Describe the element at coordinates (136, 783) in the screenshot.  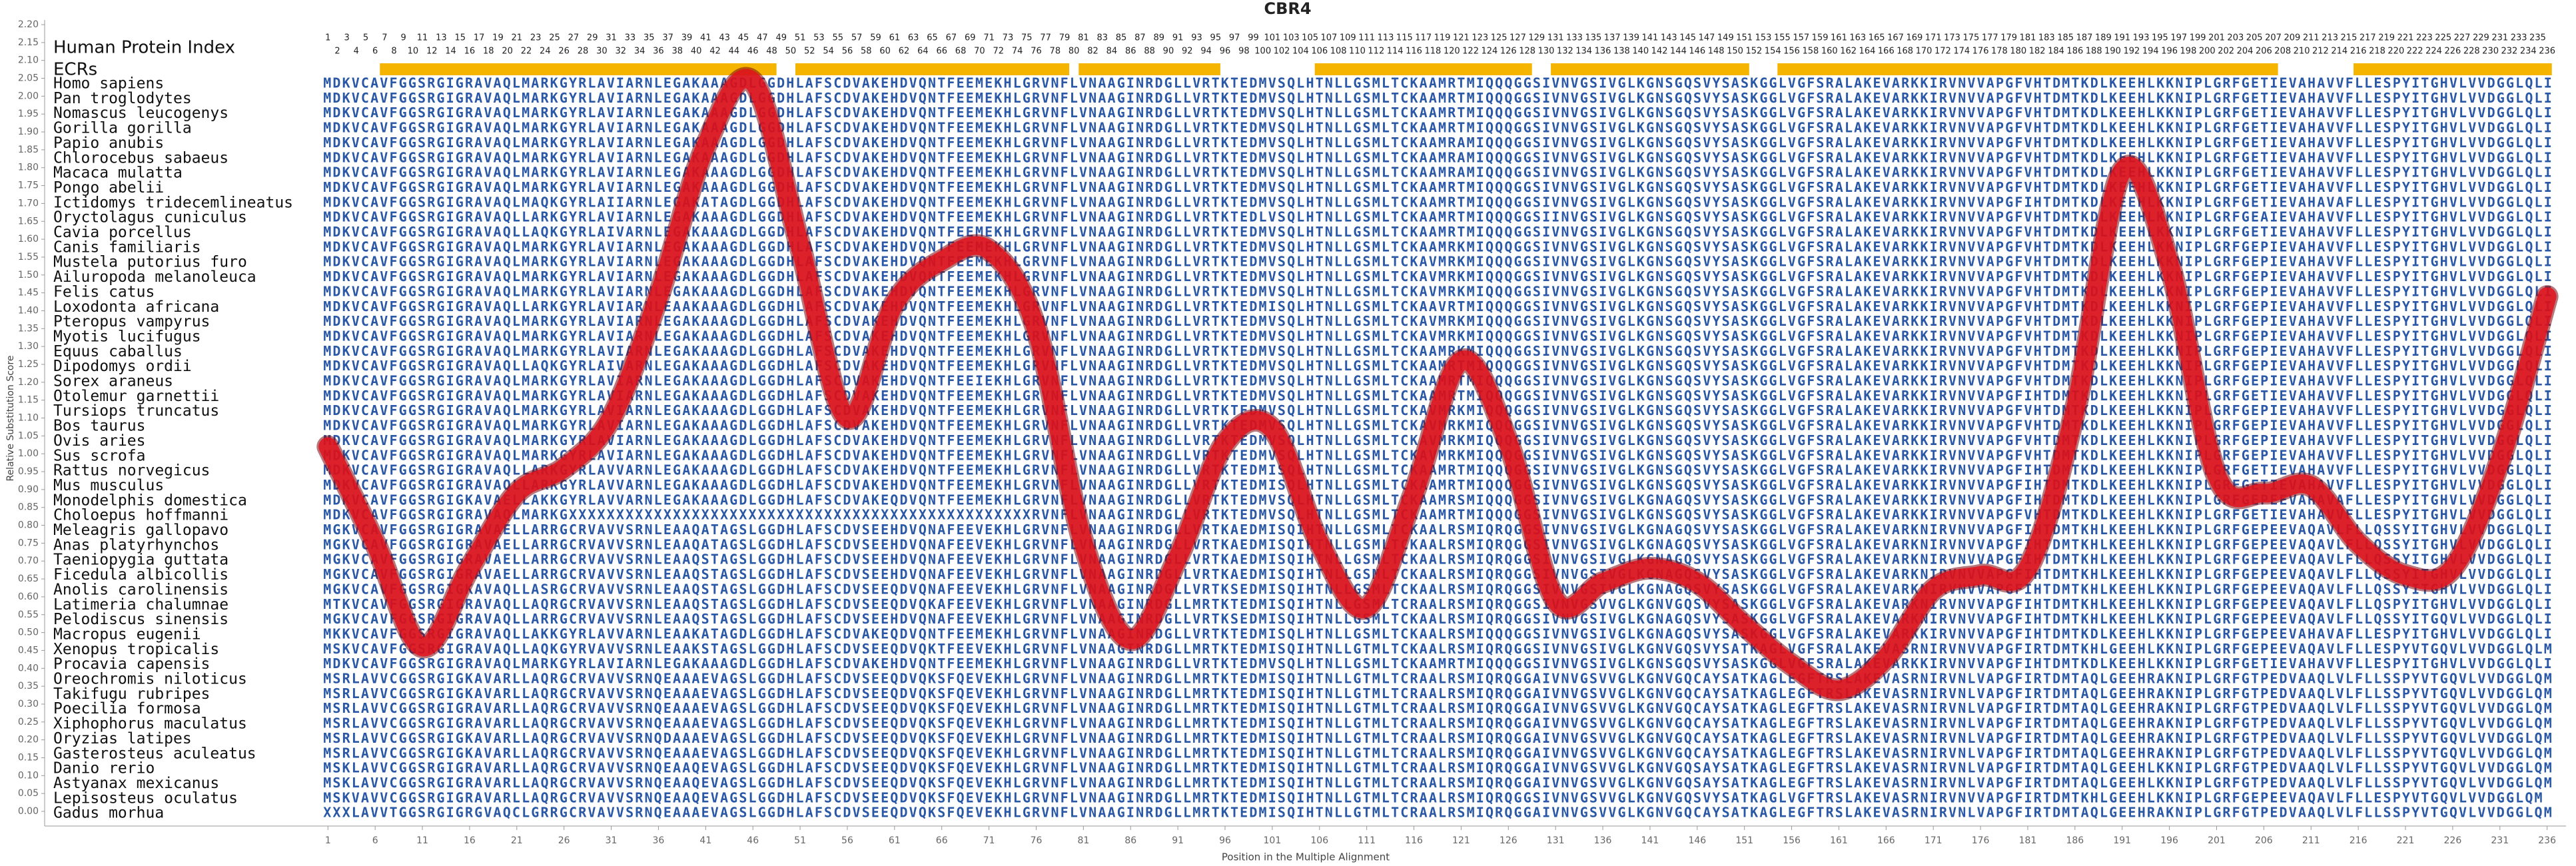
I see `species-label: Astyanax mexicanus` at that location.